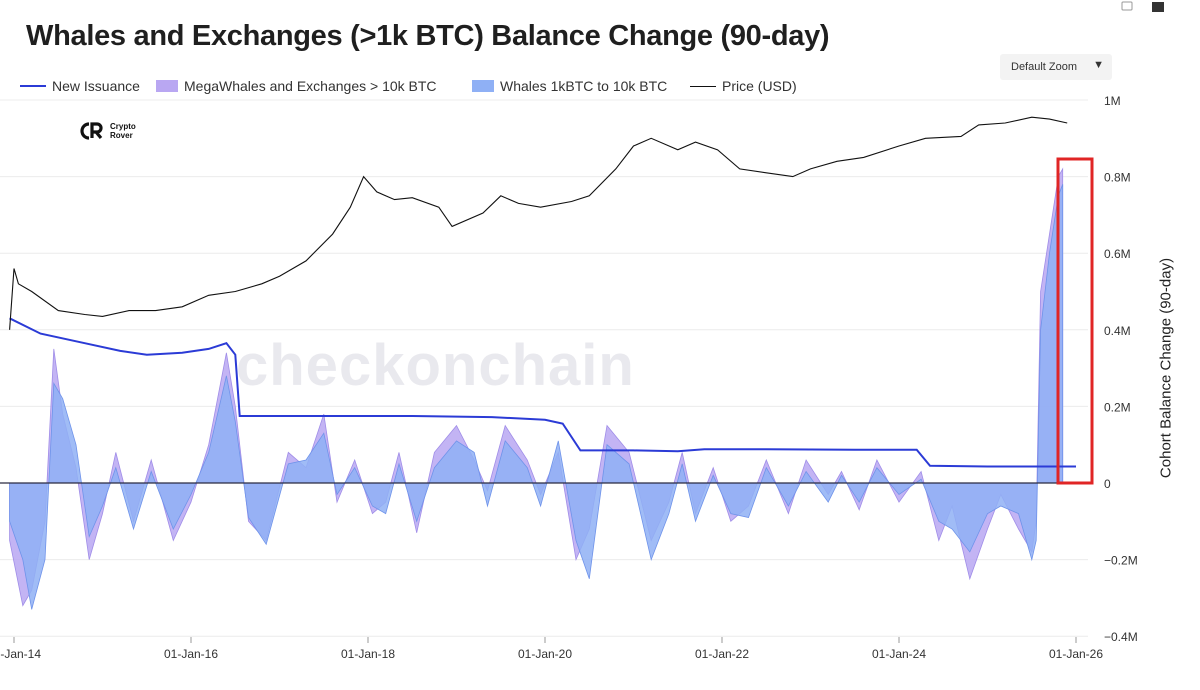 This screenshot has height=690, width=1200. Describe the element at coordinates (368, 654) in the screenshot. I see `x-tick-label: 01-Jan-18` at that location.